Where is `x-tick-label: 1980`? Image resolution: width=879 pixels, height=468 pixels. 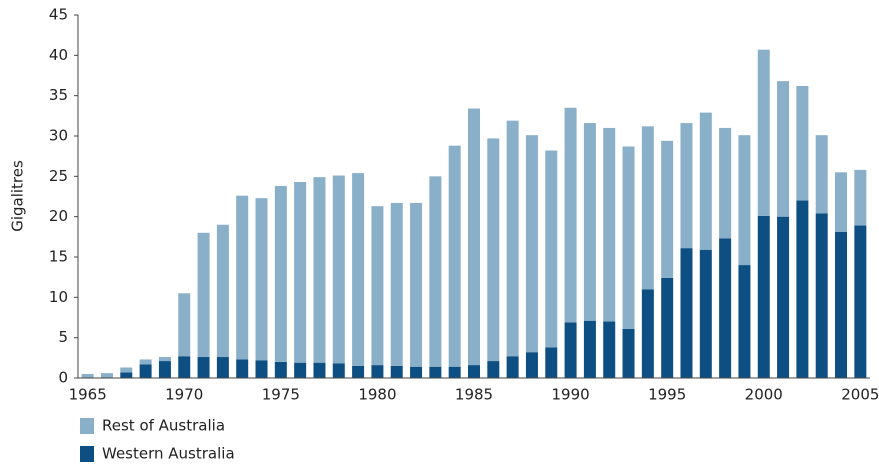 x-tick-label: 1980 is located at coordinates (377, 395).